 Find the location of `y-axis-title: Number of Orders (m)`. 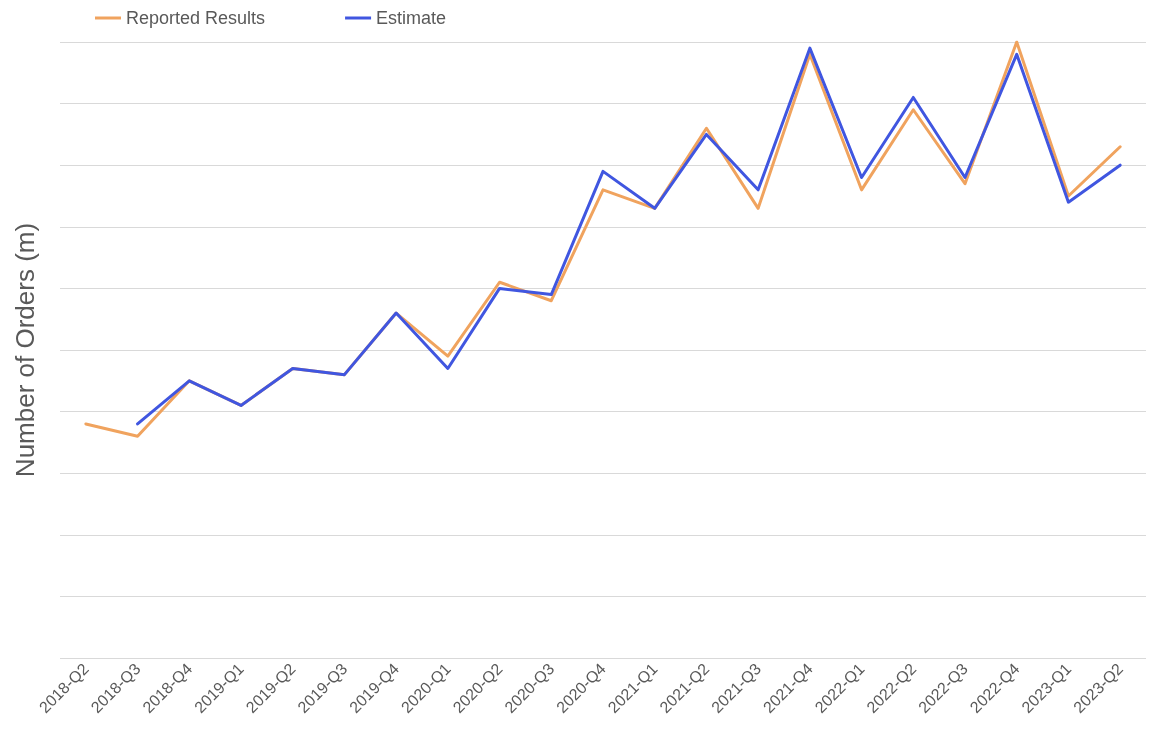

y-axis-title: Number of Orders (m) is located at coordinates (25, 350).